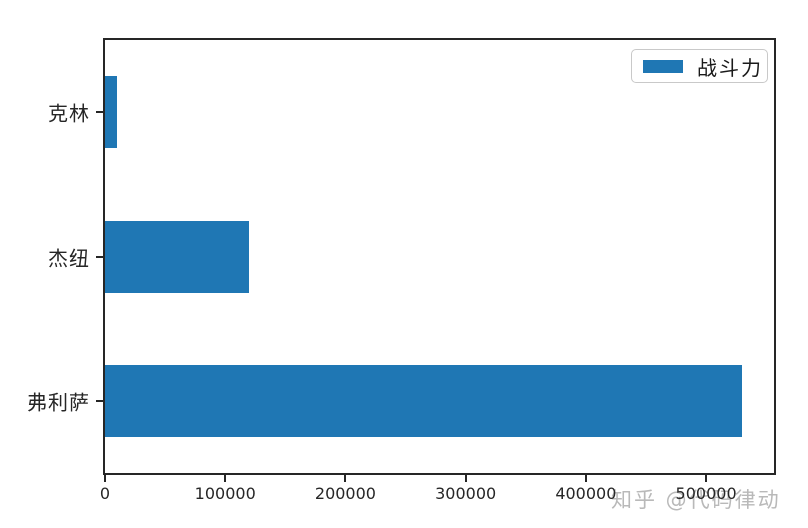 The width and height of the screenshot is (808, 528). What do you see at coordinates (706, 493) in the screenshot?
I see `x-tick-label: 500000` at bounding box center [706, 493].